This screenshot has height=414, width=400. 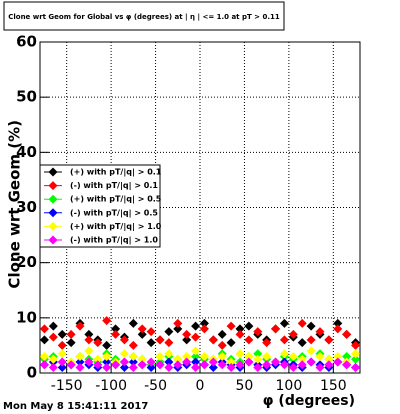 What do you see at coordinates (26, 262) in the screenshot?
I see `y-tick-label: 20` at bounding box center [26, 262].